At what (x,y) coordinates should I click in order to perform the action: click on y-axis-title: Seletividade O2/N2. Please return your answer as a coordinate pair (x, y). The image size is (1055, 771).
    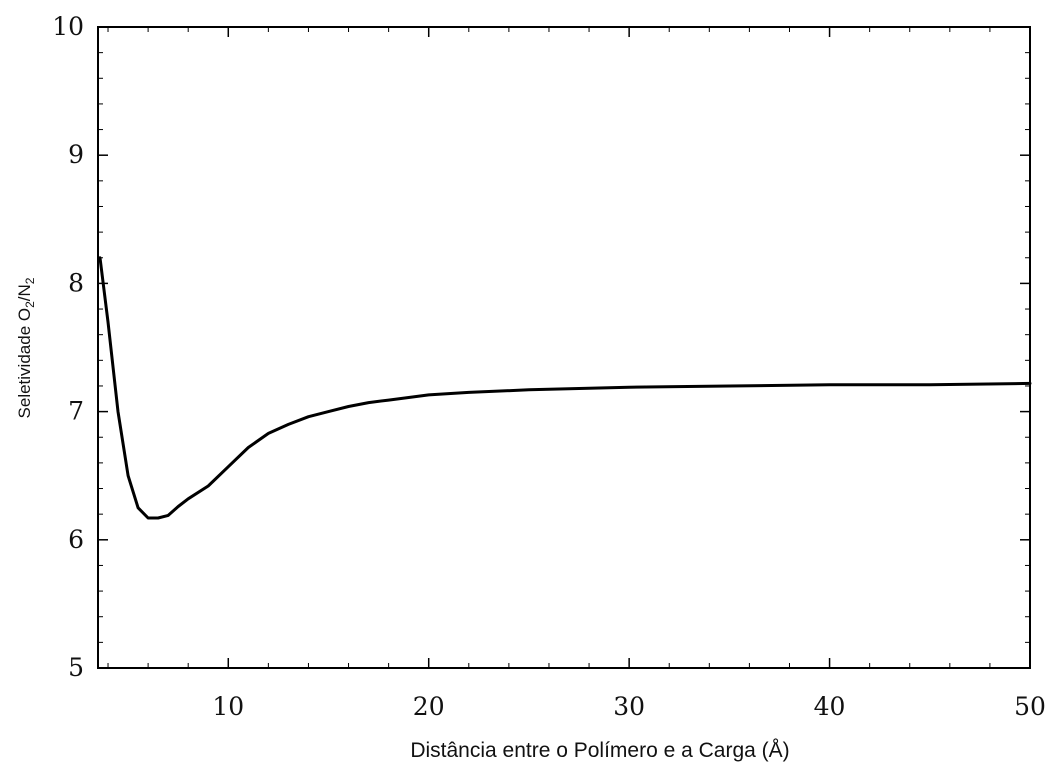
    Looking at the image, I should click on (26, 347).